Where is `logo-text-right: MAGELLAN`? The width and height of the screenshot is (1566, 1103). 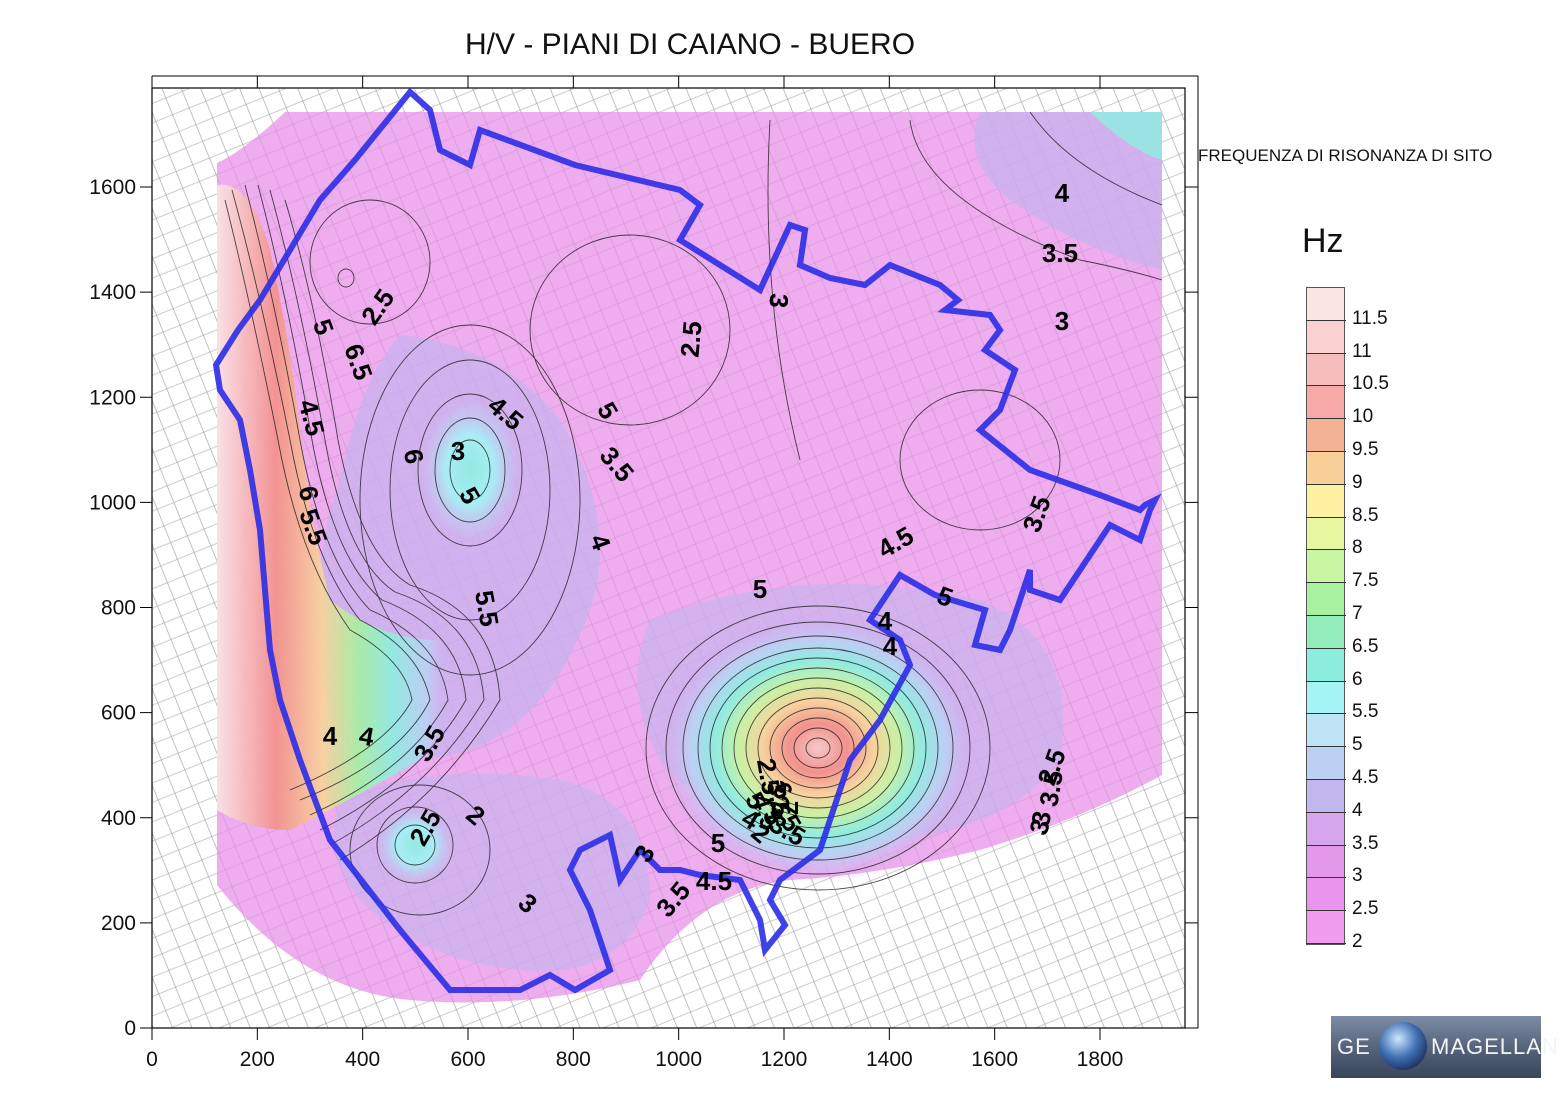
logo-text-right: MAGELLAN is located at coordinates (1495, 1046).